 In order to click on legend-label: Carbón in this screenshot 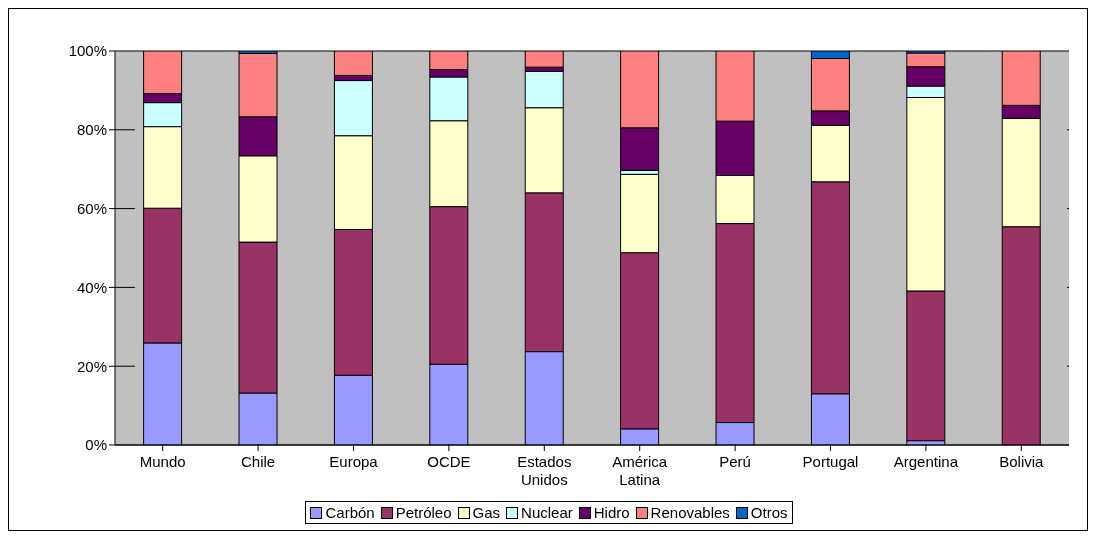, I will do `click(349, 512)`.